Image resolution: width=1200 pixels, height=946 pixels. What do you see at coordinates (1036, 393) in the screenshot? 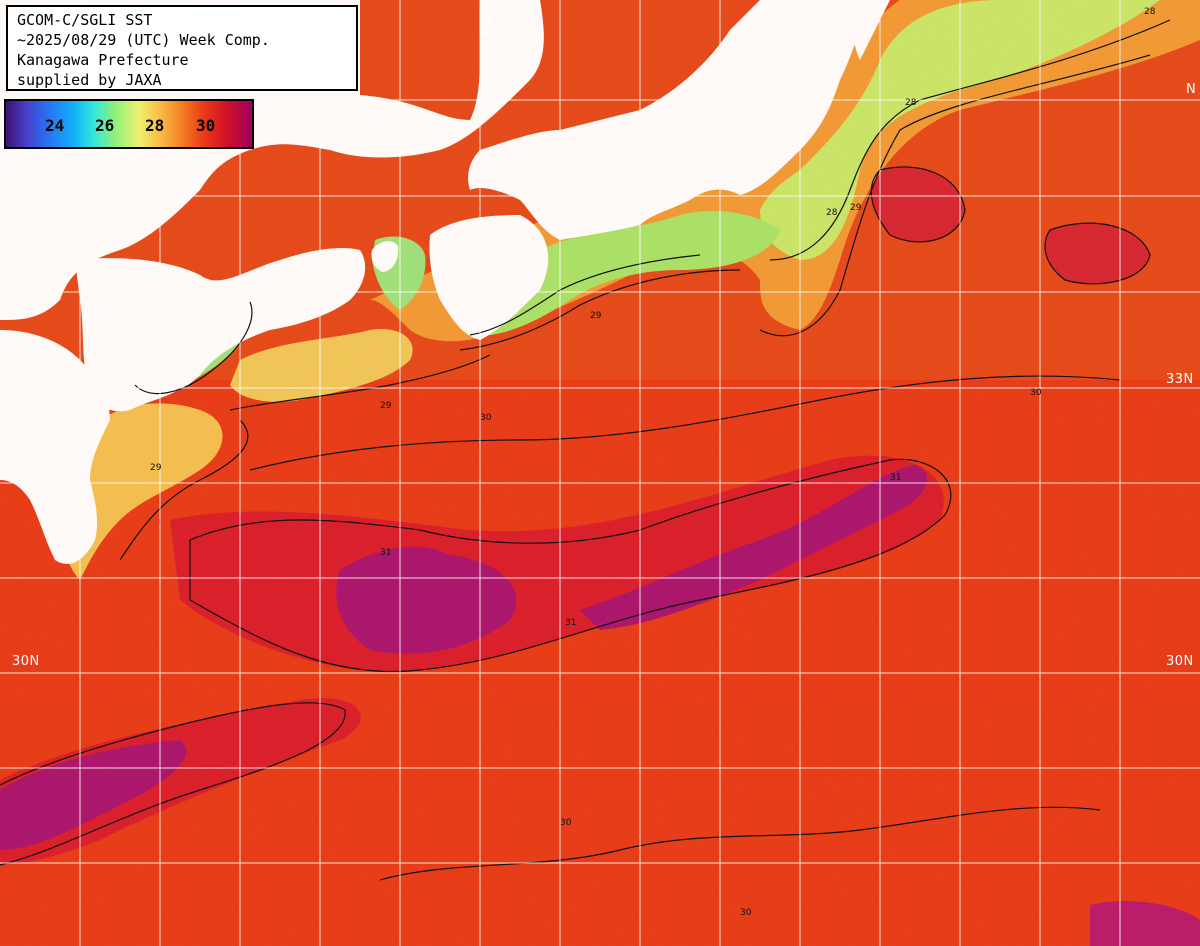
I see `contour-label-30-b: 30` at bounding box center [1036, 393].